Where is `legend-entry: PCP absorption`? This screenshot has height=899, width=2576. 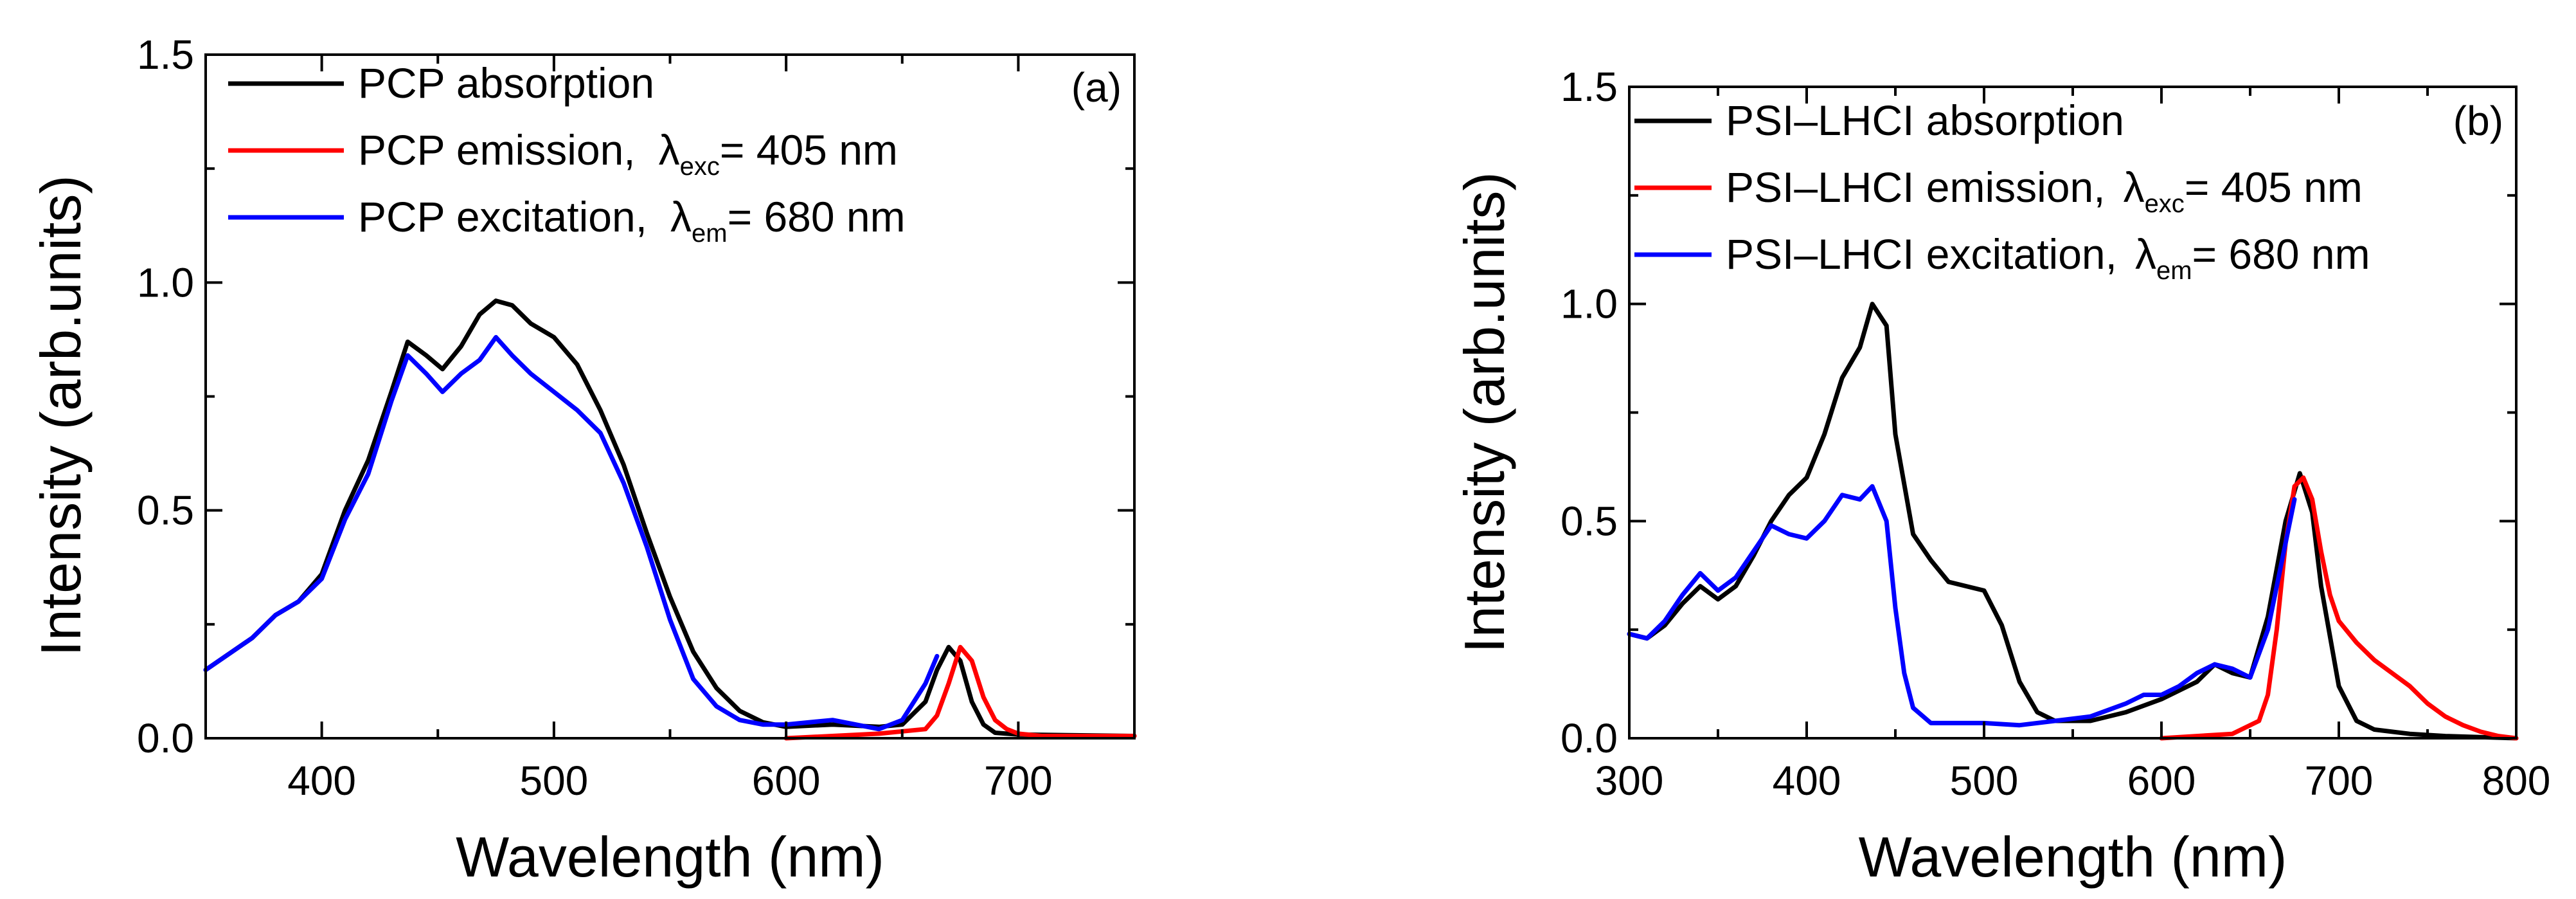 legend-entry: PCP absorption is located at coordinates (506, 83).